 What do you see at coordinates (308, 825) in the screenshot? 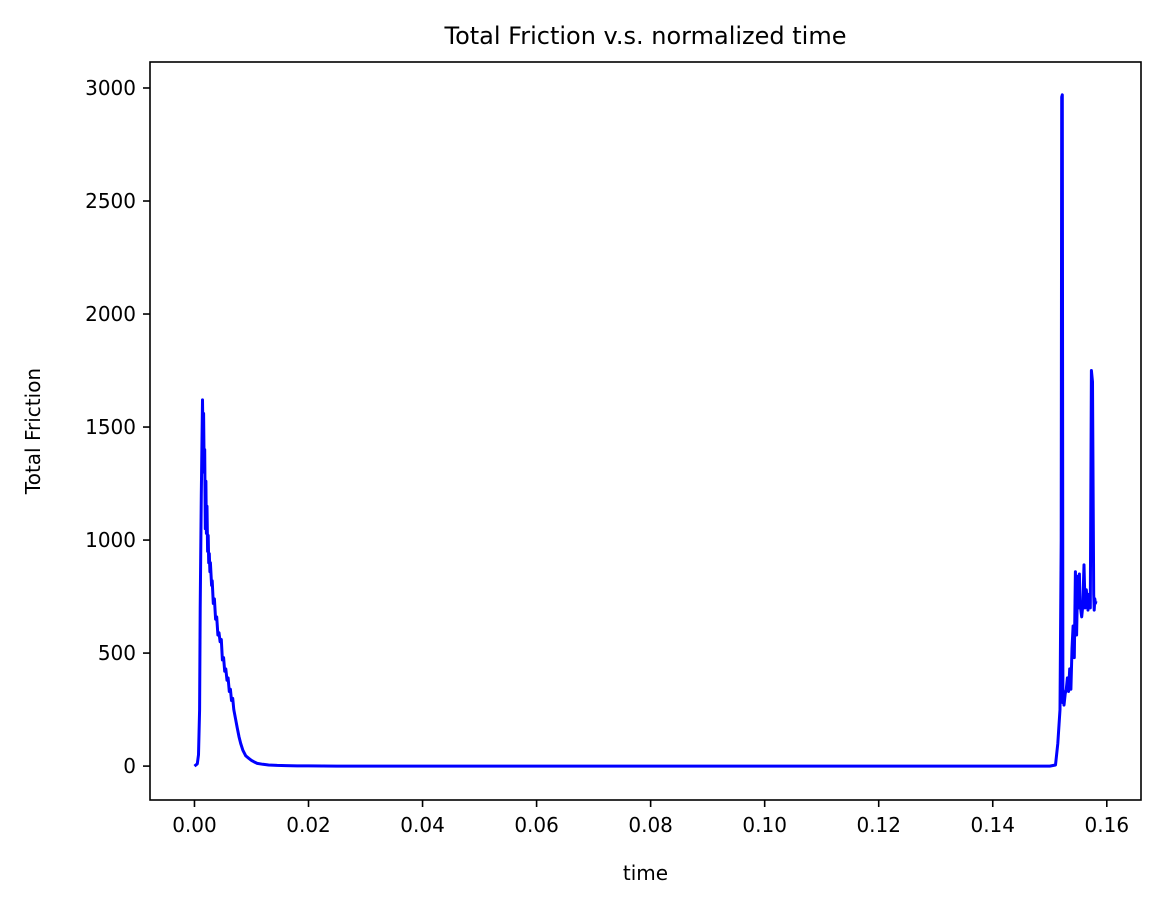
I see `x-tick-label: 0.02` at bounding box center [308, 825].